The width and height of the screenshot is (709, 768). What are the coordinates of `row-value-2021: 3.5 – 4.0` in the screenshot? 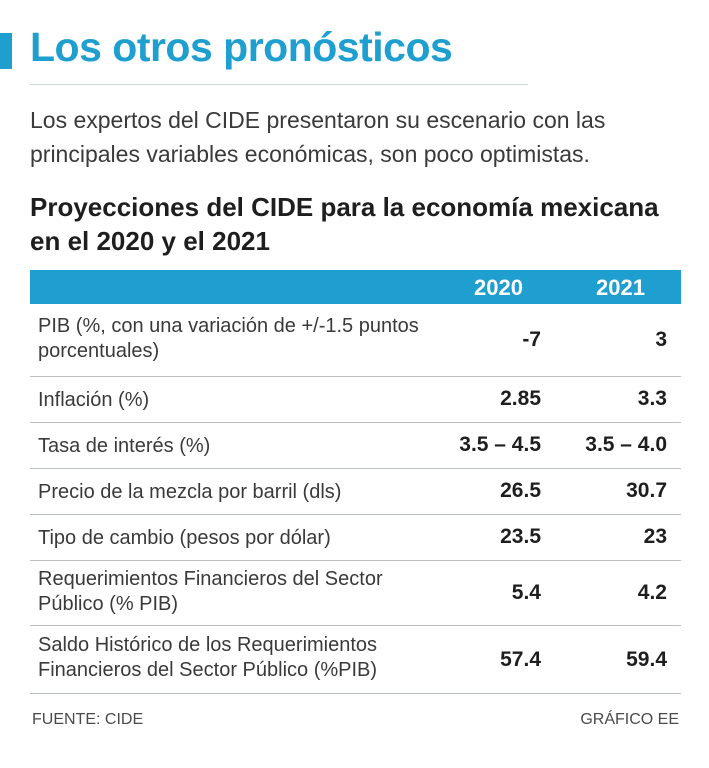 It's located at (626, 444).